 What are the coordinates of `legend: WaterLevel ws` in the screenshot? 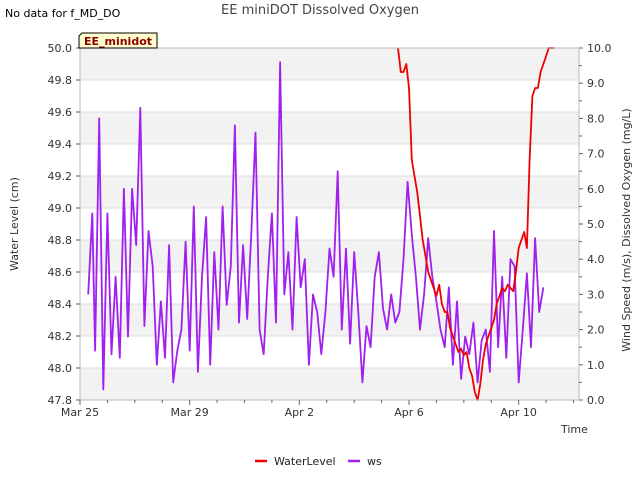 It's located at (318, 461).